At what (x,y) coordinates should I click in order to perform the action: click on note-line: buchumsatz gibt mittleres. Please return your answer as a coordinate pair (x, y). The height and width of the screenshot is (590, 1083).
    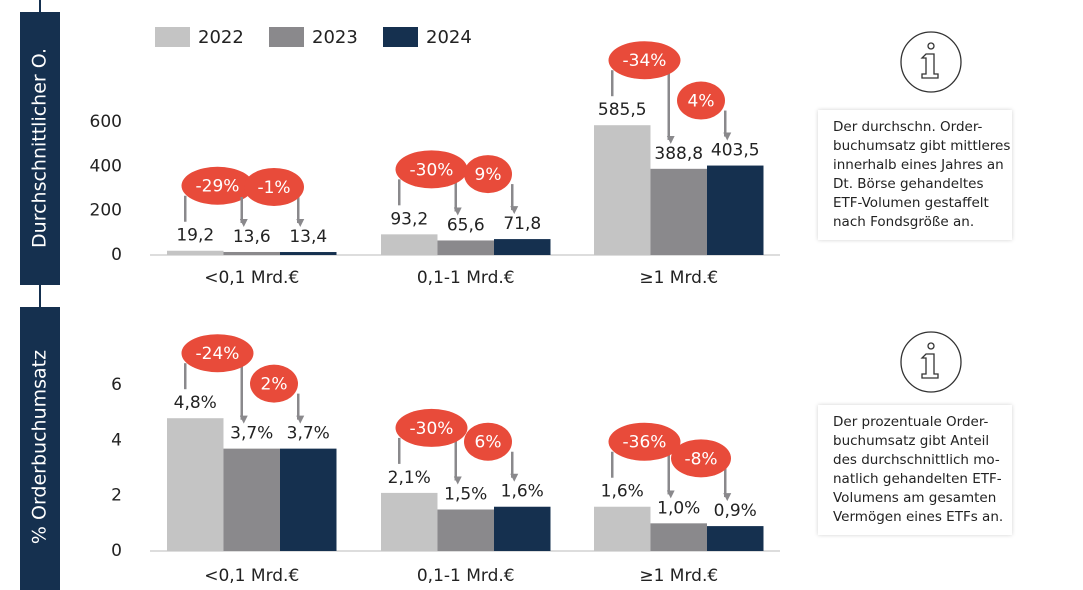
    Looking at the image, I should click on (922, 146).